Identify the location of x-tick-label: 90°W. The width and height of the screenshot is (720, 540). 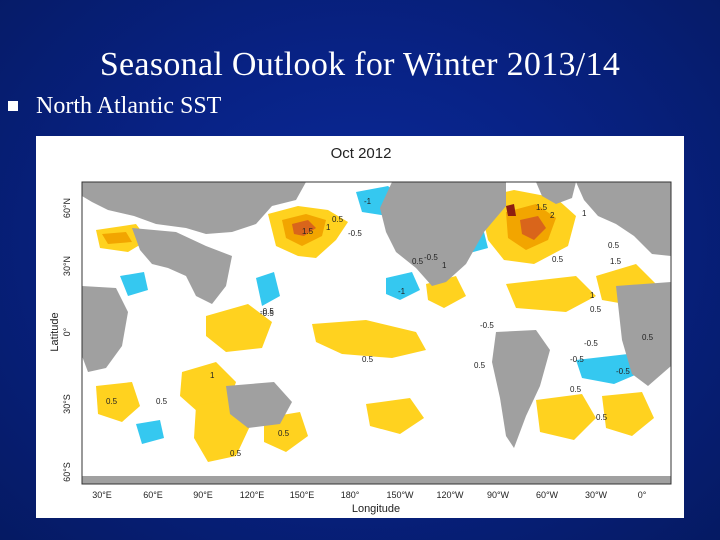
(498, 495).